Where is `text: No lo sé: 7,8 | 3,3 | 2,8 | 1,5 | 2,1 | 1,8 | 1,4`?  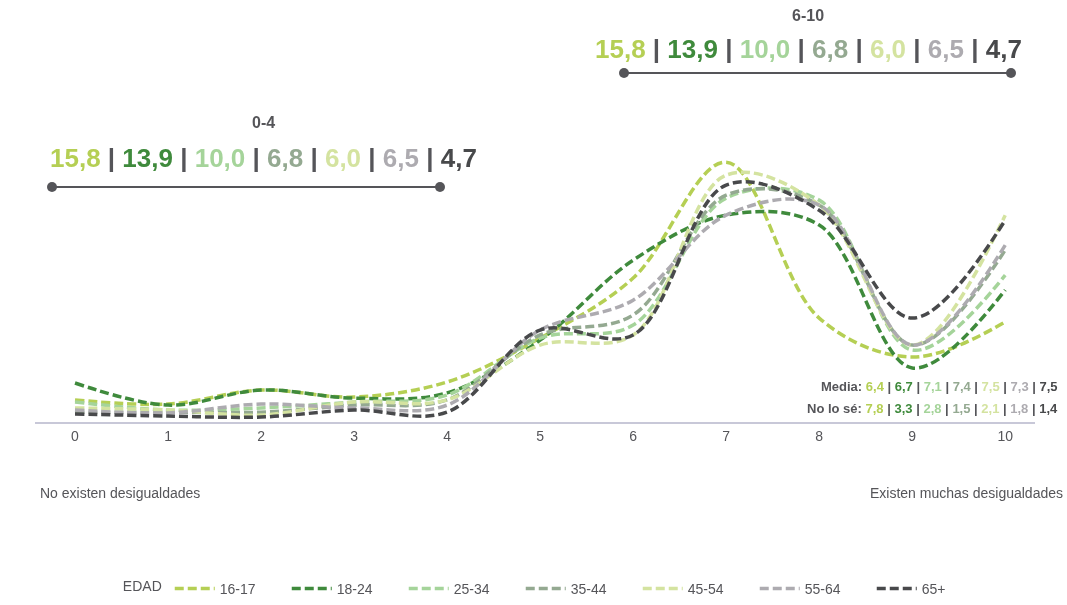 text: No lo sé: 7,8 | 3,3 | 2,8 | 1,5 | 2,1 | 1,8 | 1,4 is located at coordinates (932, 408).